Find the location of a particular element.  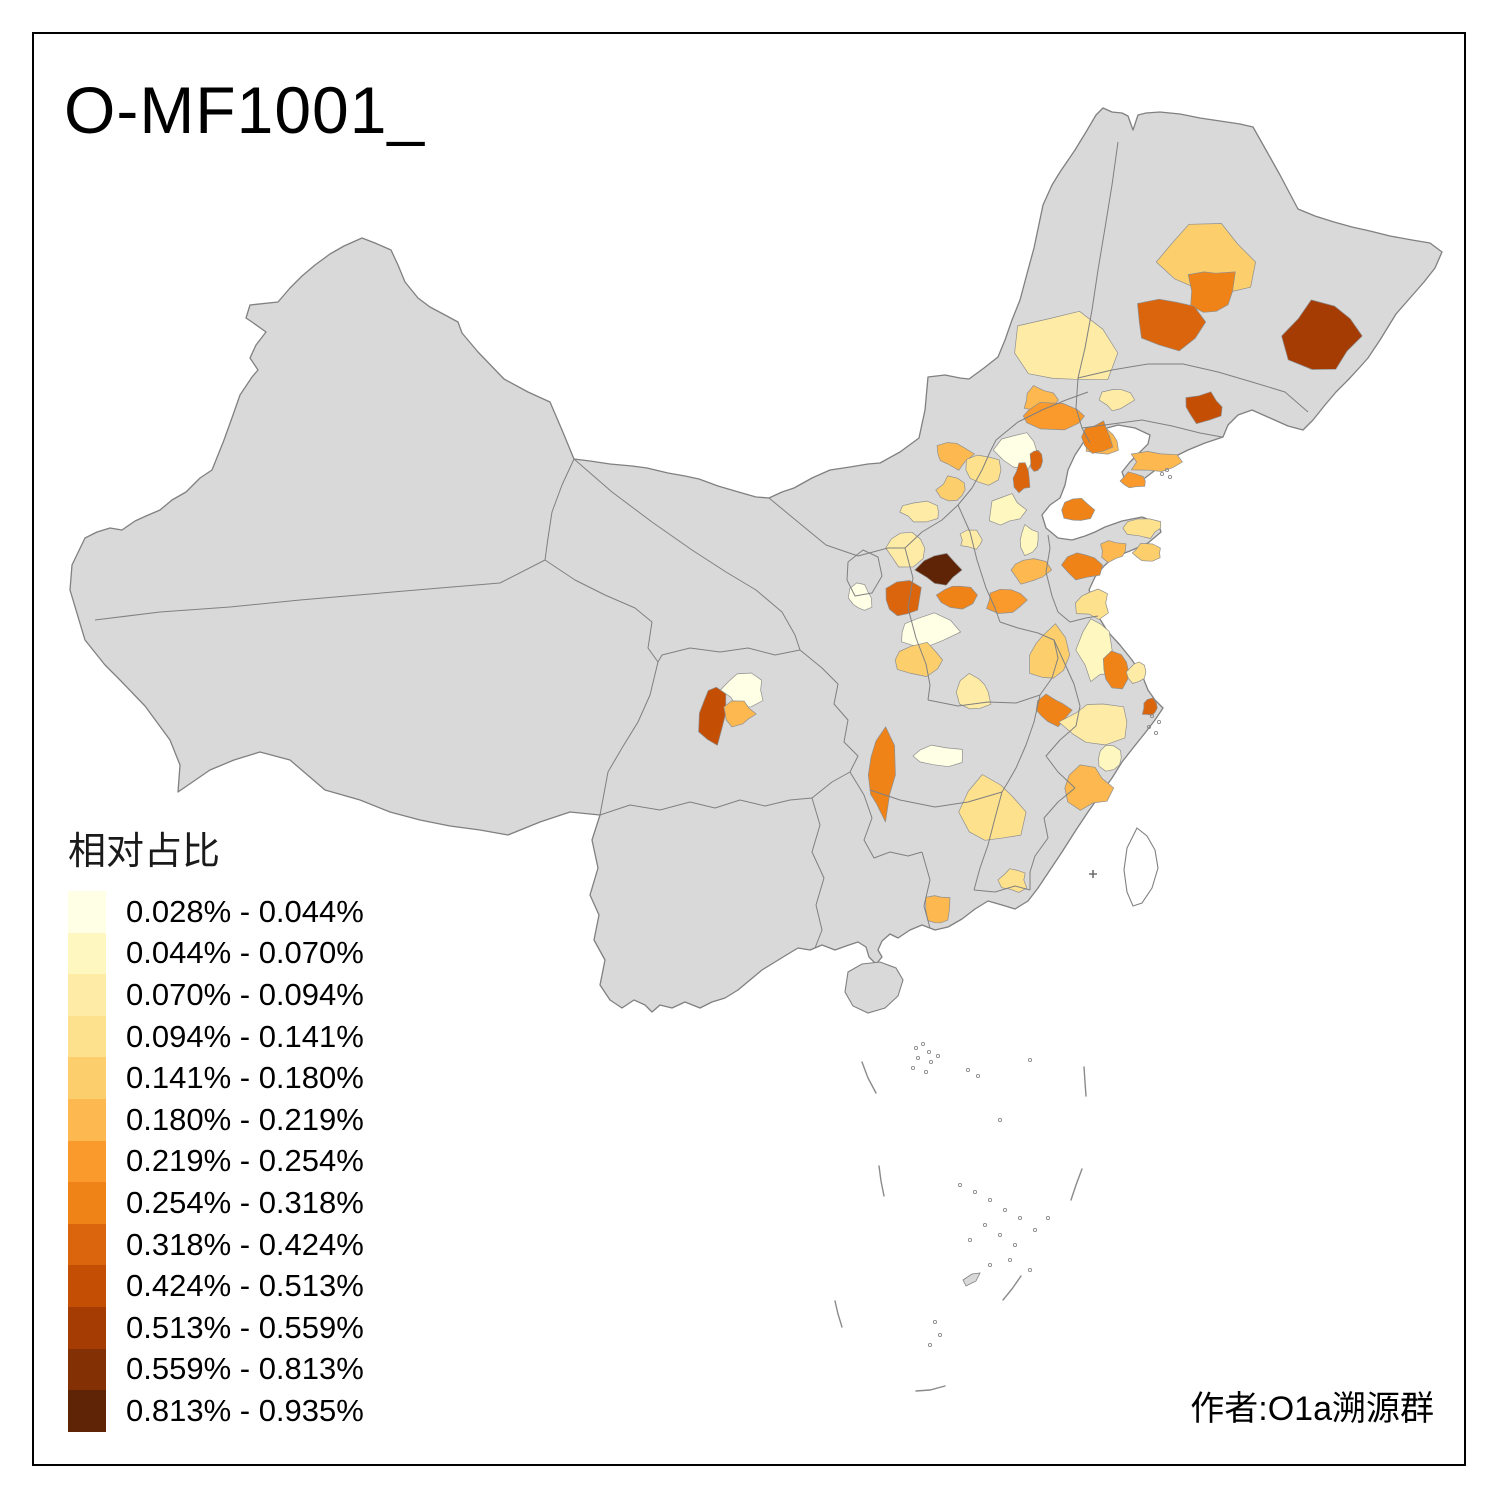

legend-title: 相对占比 is located at coordinates (144, 852).